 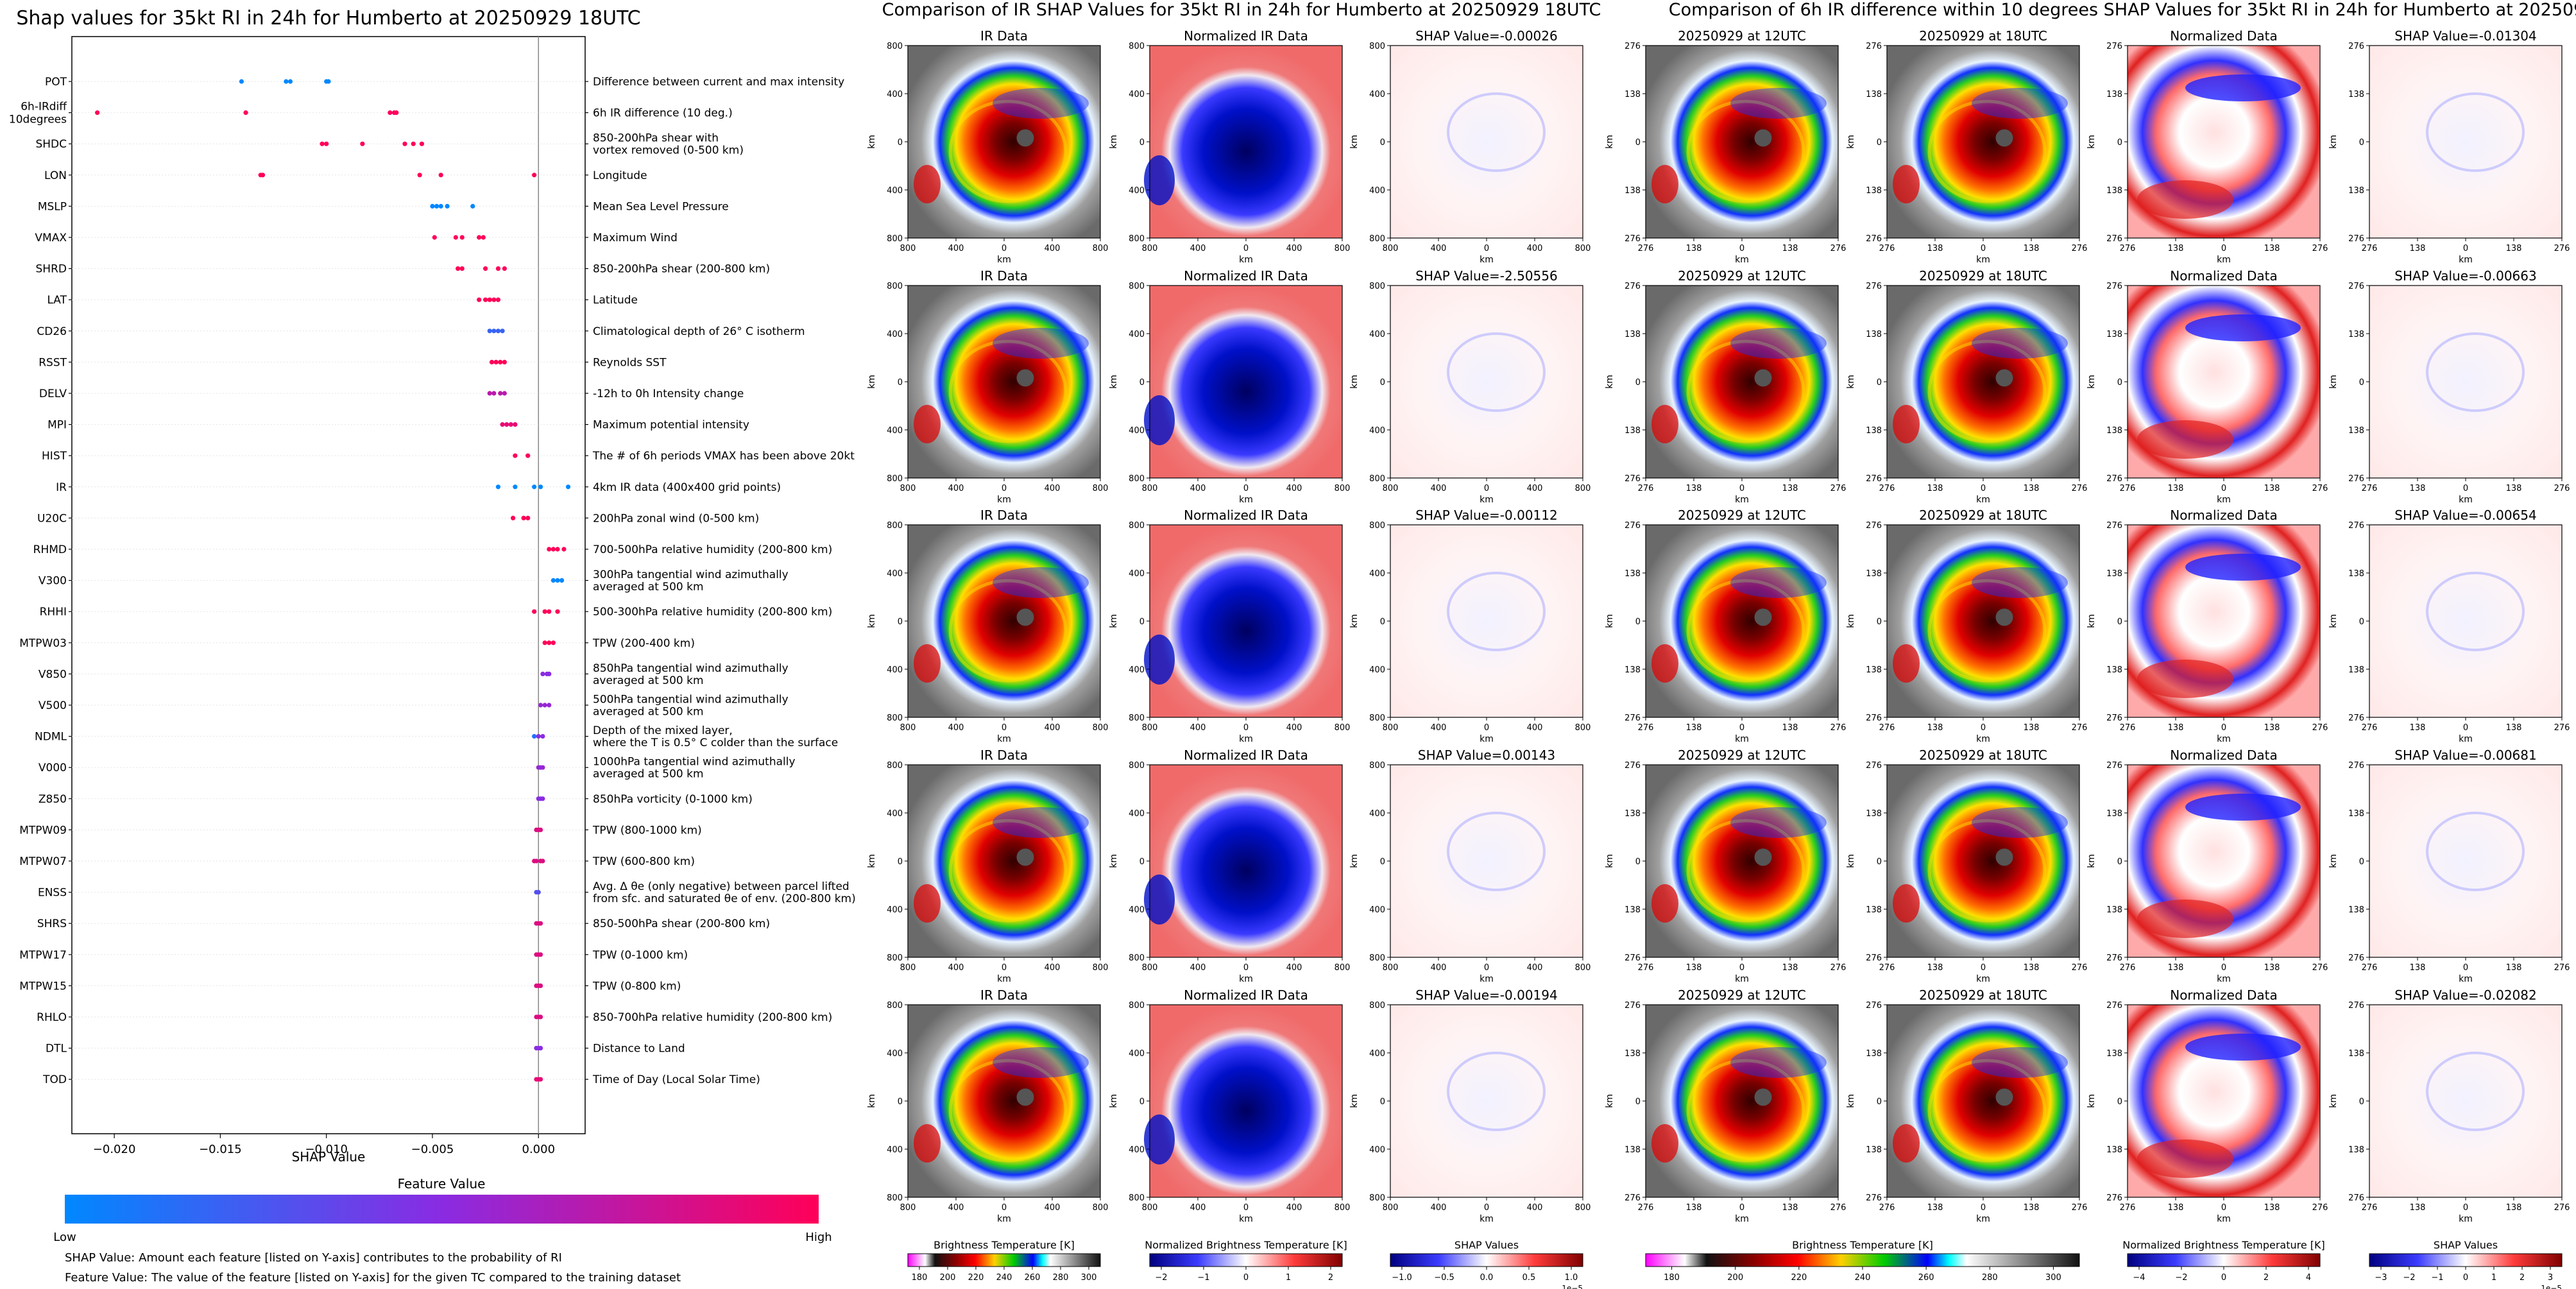 I want to click on ir-18utc-image, so click(x=1983, y=142).